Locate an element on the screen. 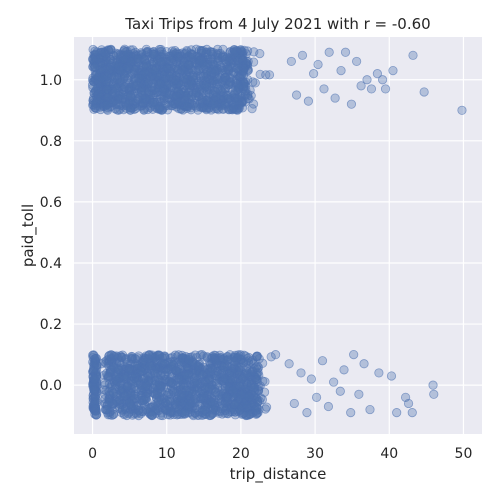 This screenshot has height=500, width=500. y-tick-label: 0.2 is located at coordinates (51, 325).